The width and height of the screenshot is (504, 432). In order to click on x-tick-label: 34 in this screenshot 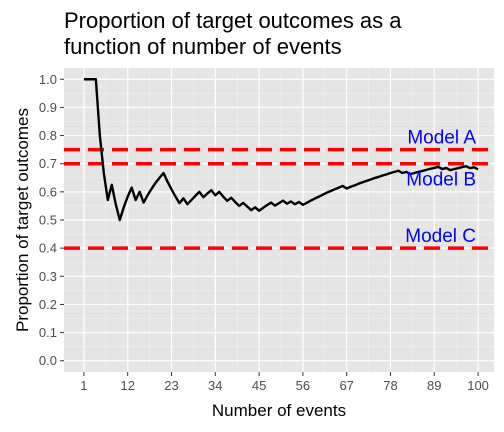, I will do `click(215, 385)`.